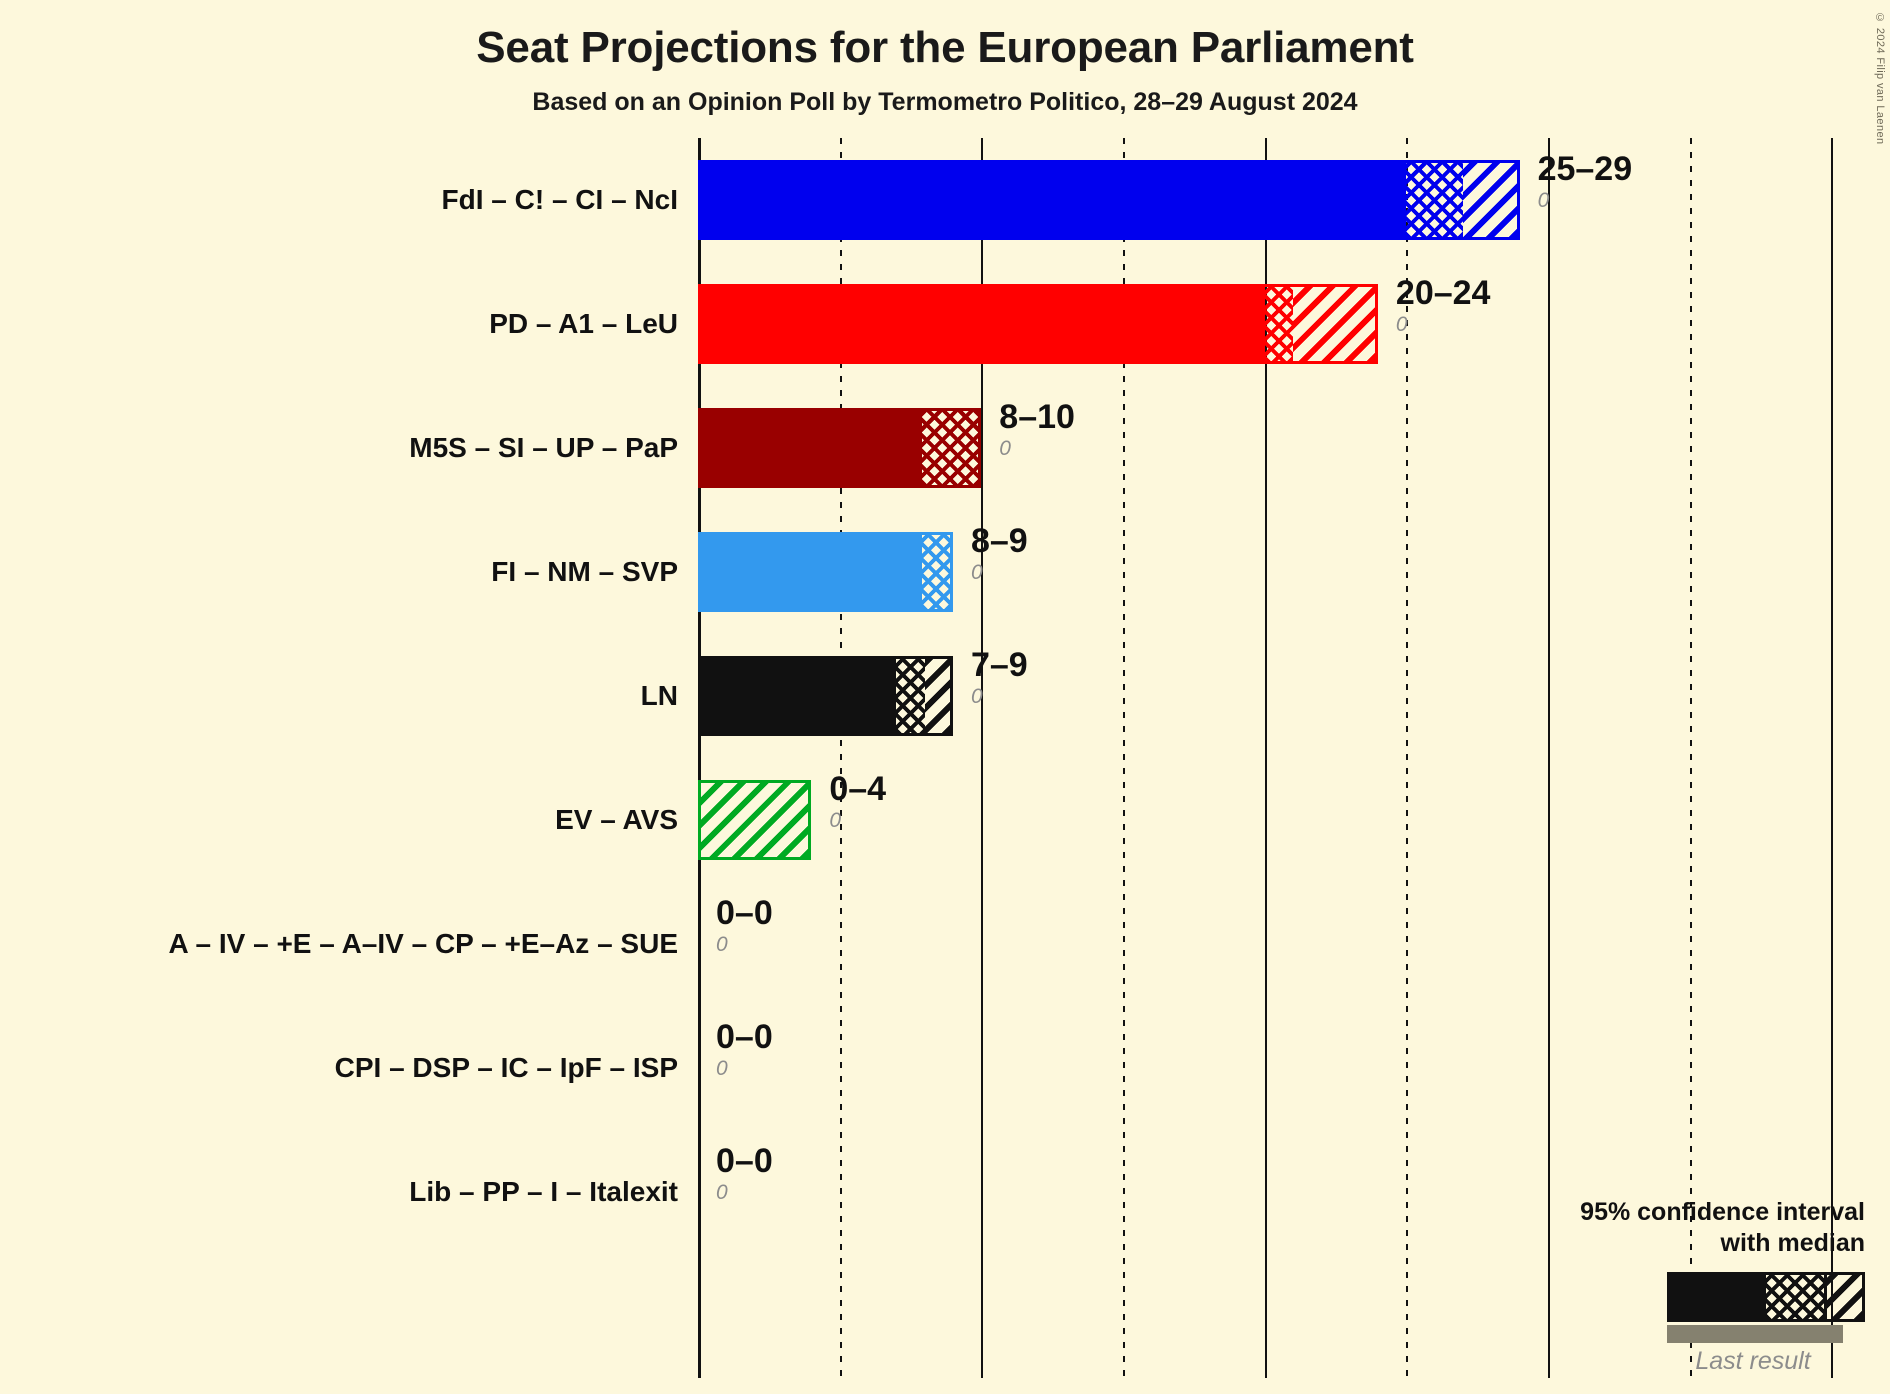  Describe the element at coordinates (543, 447) in the screenshot. I see `category-label: M5S – SI – UP – PaP` at that location.